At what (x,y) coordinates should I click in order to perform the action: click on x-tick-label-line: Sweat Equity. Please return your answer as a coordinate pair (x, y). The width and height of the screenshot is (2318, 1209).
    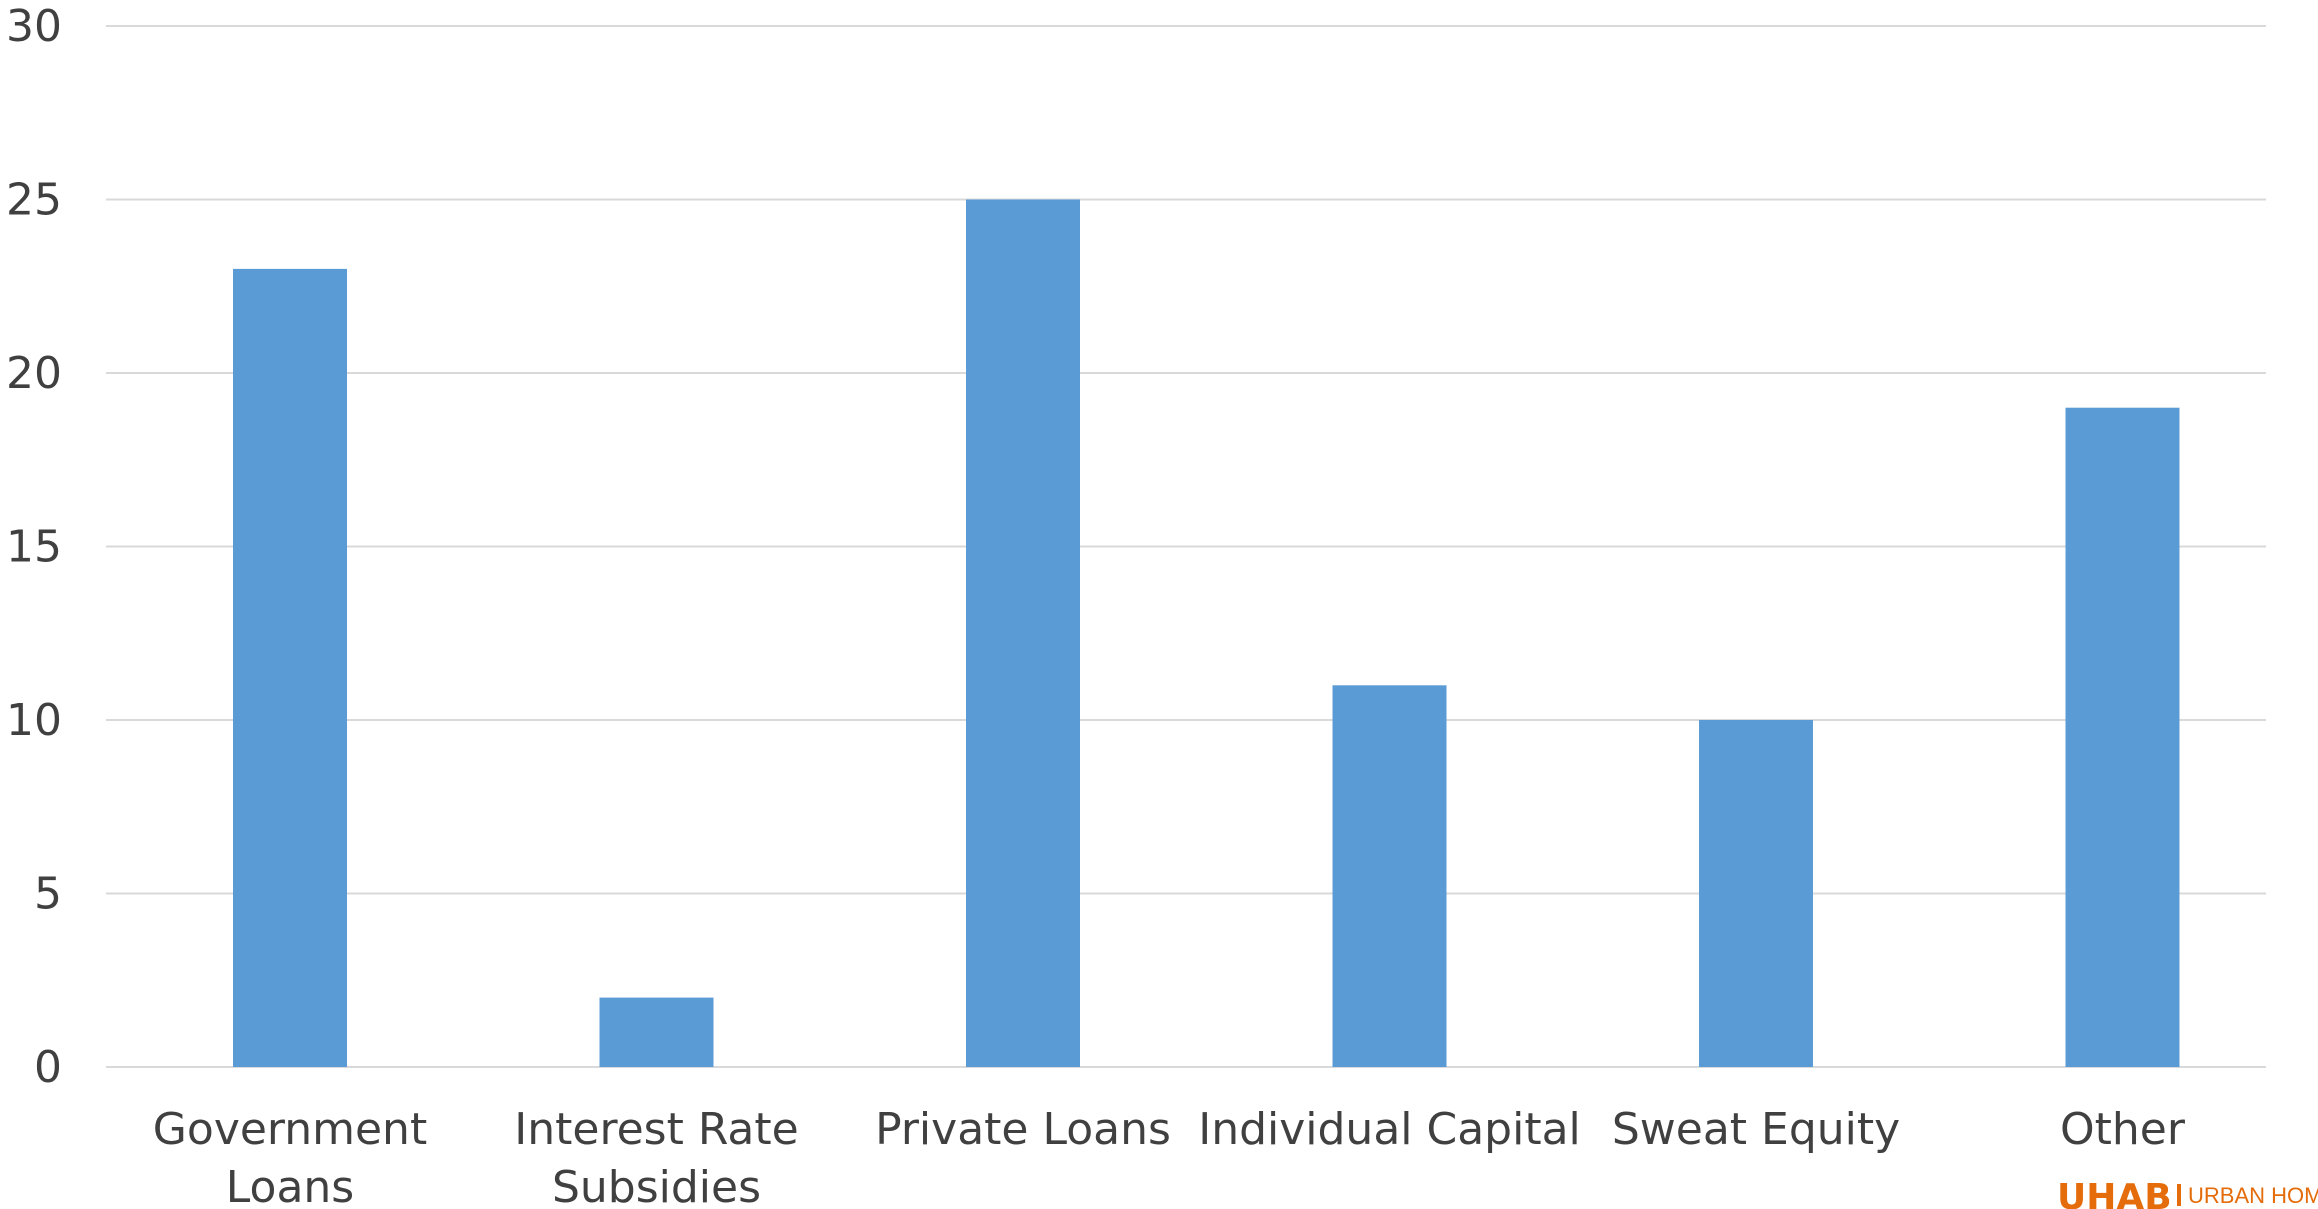
    Looking at the image, I should click on (1756, 1129).